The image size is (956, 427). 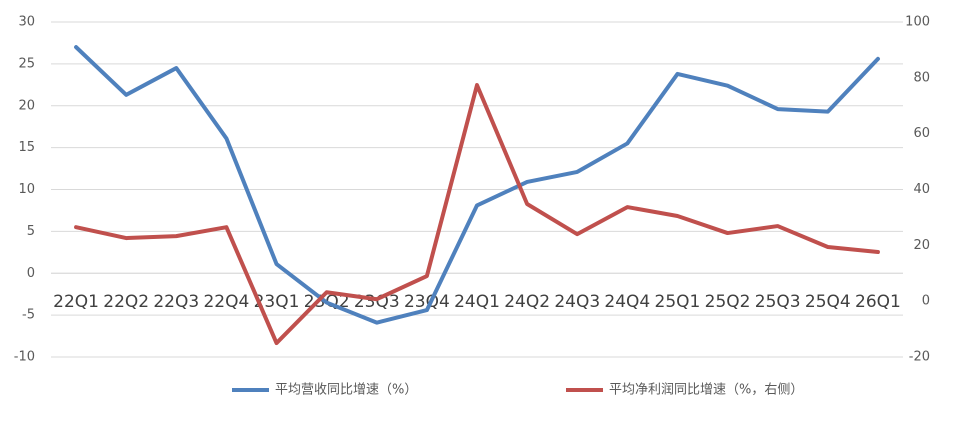 What do you see at coordinates (31, 231) in the screenshot?
I see `y-tick-label: 5` at bounding box center [31, 231].